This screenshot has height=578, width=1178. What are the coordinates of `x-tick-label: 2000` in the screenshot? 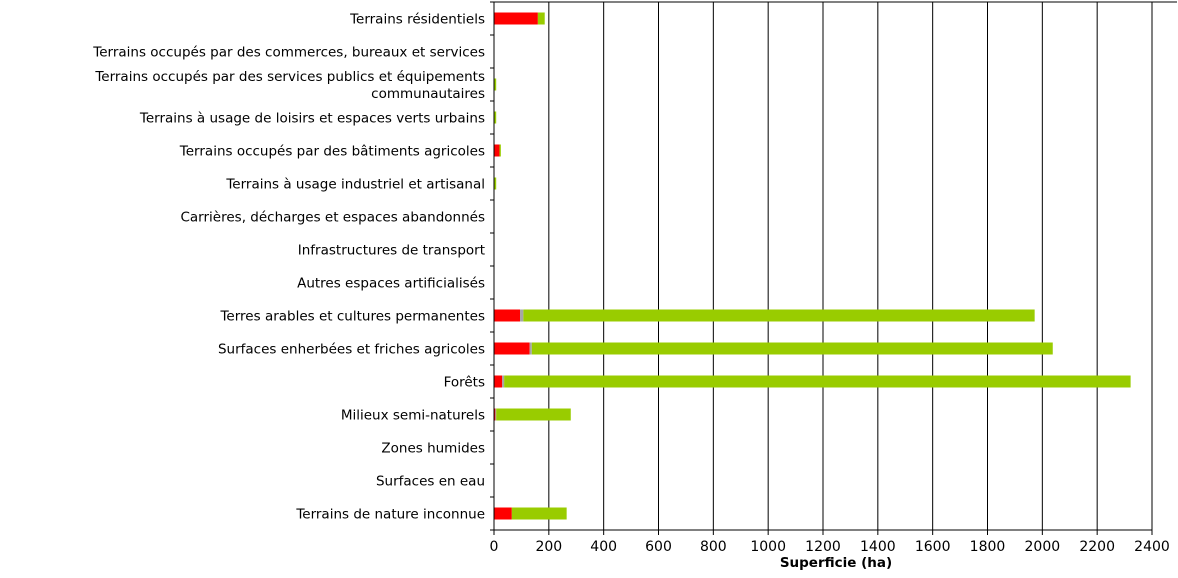 It's located at (1043, 547).